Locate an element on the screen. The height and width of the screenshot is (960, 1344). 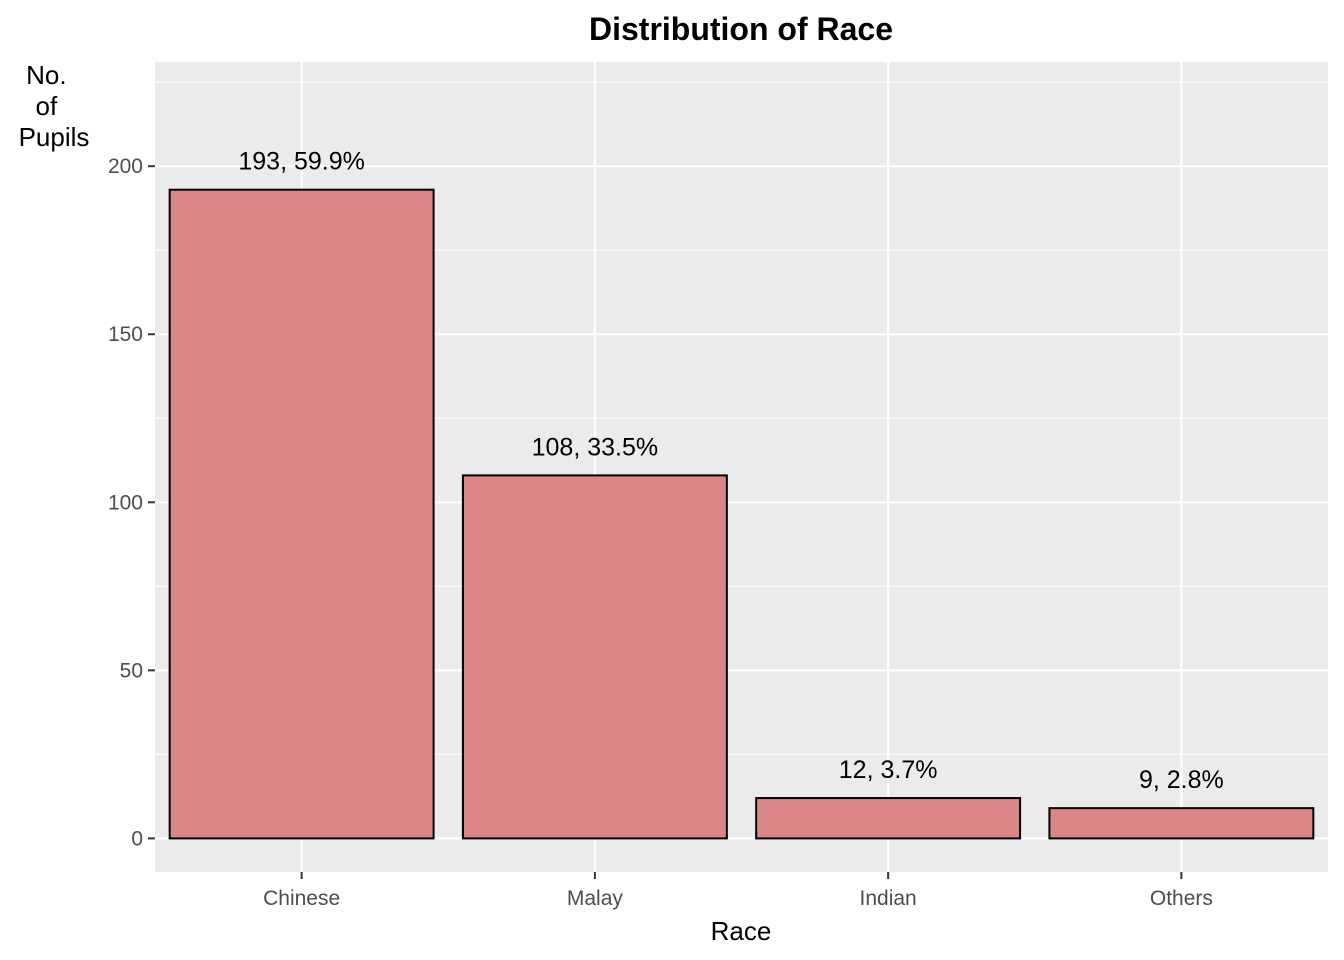
data-label-chinese: 193, 59.9% is located at coordinates (301, 162).